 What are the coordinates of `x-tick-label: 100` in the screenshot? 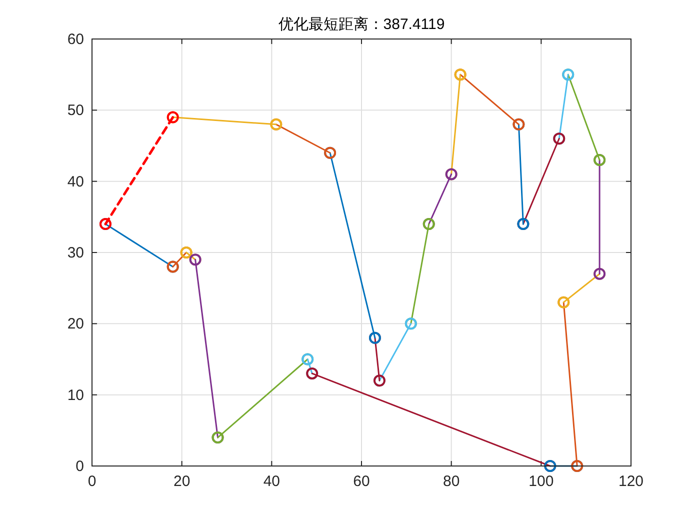 It's located at (541, 481).